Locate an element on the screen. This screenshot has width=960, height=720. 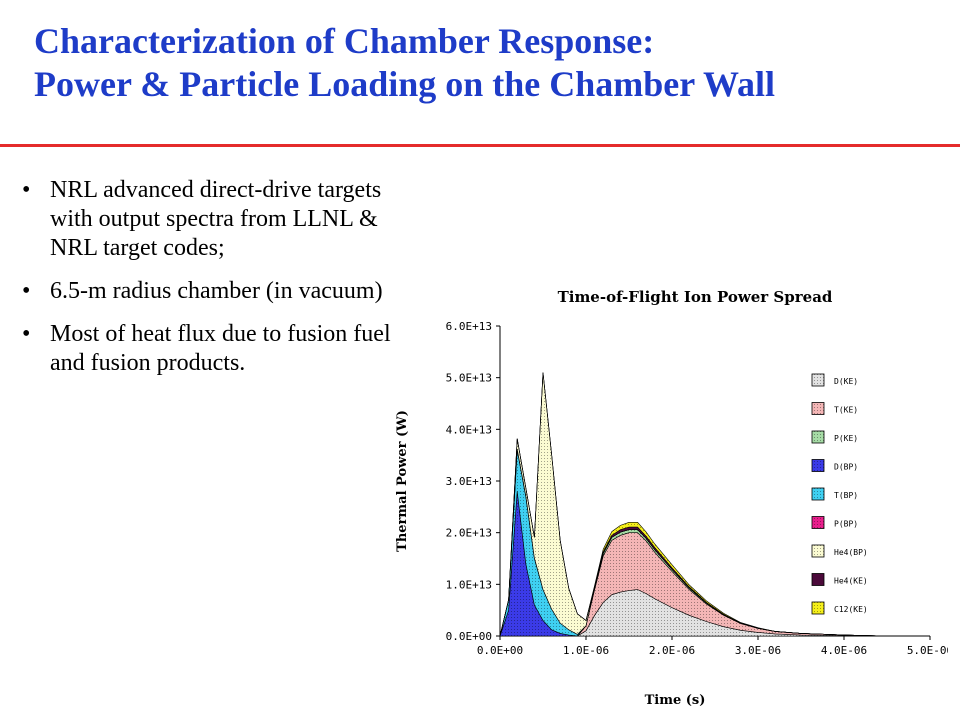
y-tick-label: 1.0E+13 is located at coordinates (469, 584).